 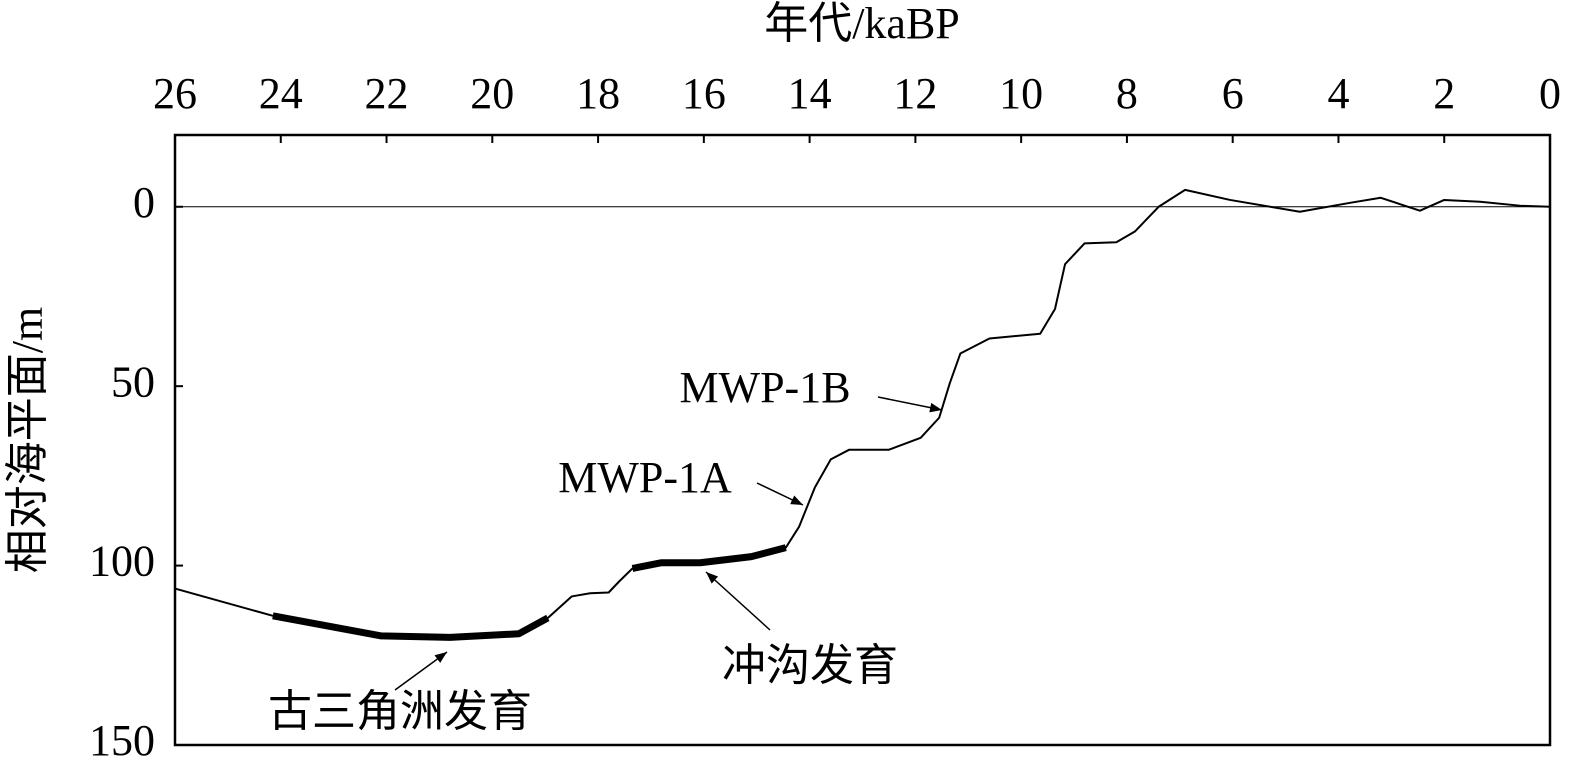 What do you see at coordinates (144, 202) in the screenshot?
I see `y-tick-label: 0` at bounding box center [144, 202].